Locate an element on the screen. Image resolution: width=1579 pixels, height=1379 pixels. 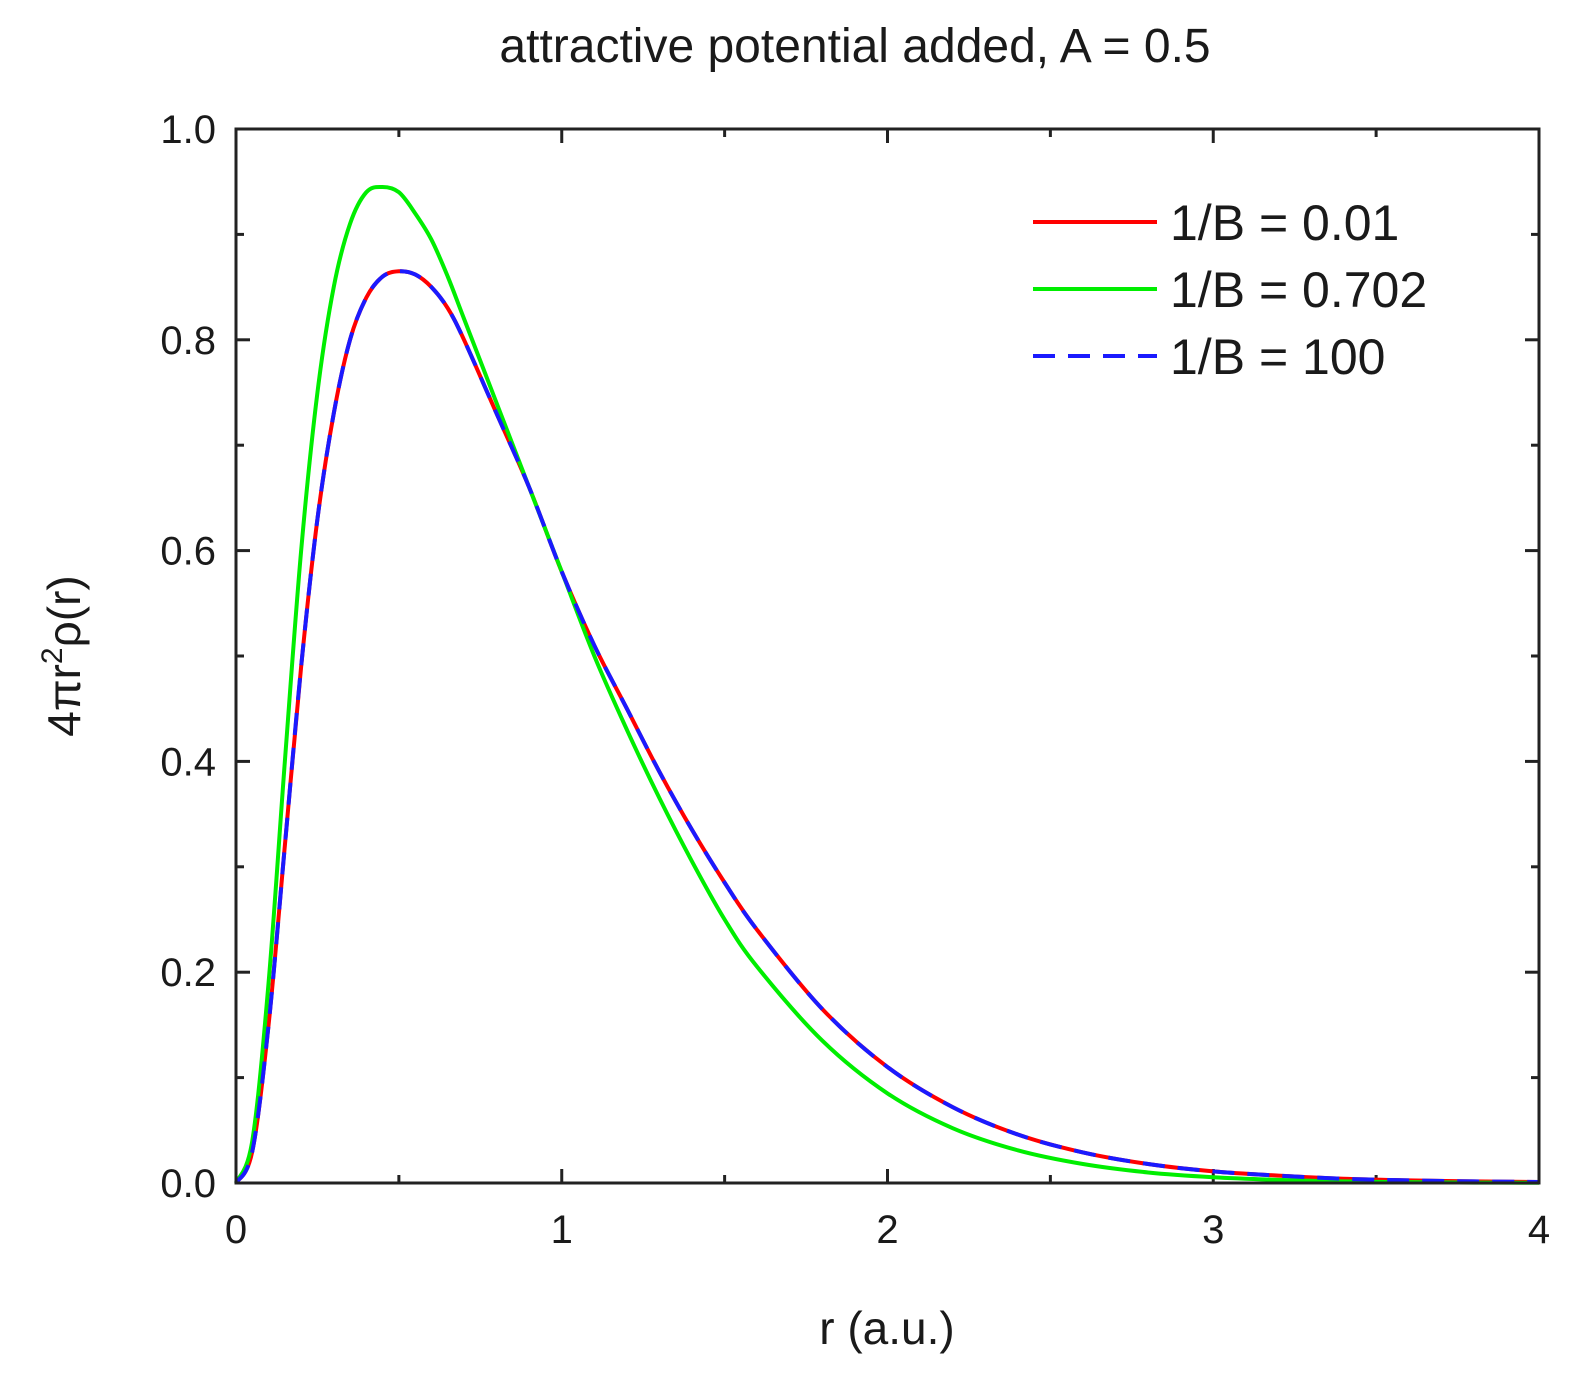
legend: 1/B = 0.01 1/B = 0.702 1/B = 100 is located at coordinates (1230, 290).